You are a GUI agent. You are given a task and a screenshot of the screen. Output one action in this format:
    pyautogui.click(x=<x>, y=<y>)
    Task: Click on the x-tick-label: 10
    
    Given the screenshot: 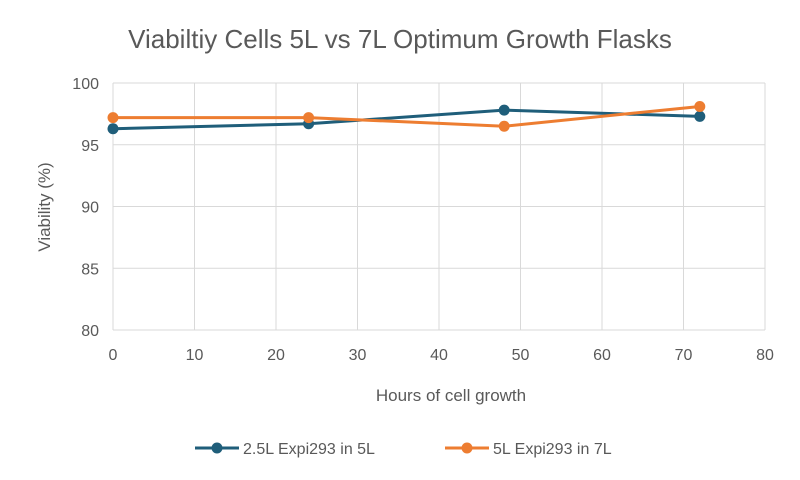 What is the action you would take?
    pyautogui.click(x=195, y=355)
    